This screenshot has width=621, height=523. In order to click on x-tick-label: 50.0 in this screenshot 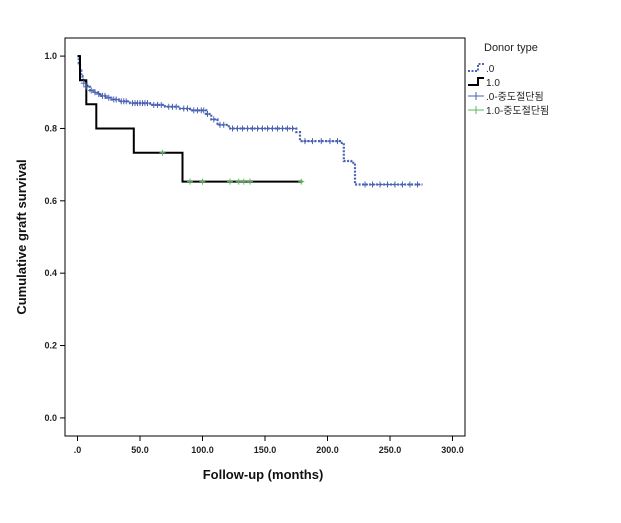, I will do `click(140, 450)`.